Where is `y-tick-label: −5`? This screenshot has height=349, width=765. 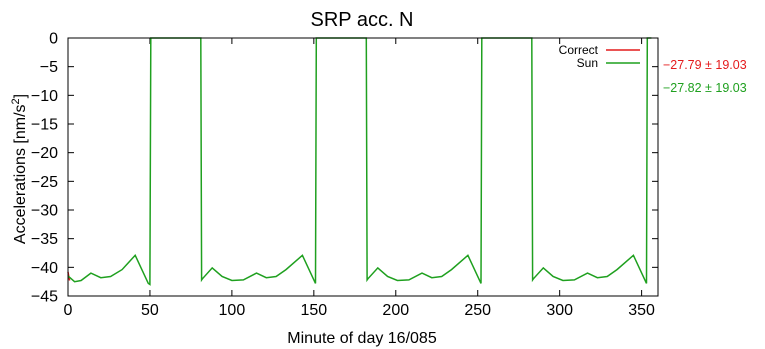 y-tick-label: −5 is located at coordinates (49, 67).